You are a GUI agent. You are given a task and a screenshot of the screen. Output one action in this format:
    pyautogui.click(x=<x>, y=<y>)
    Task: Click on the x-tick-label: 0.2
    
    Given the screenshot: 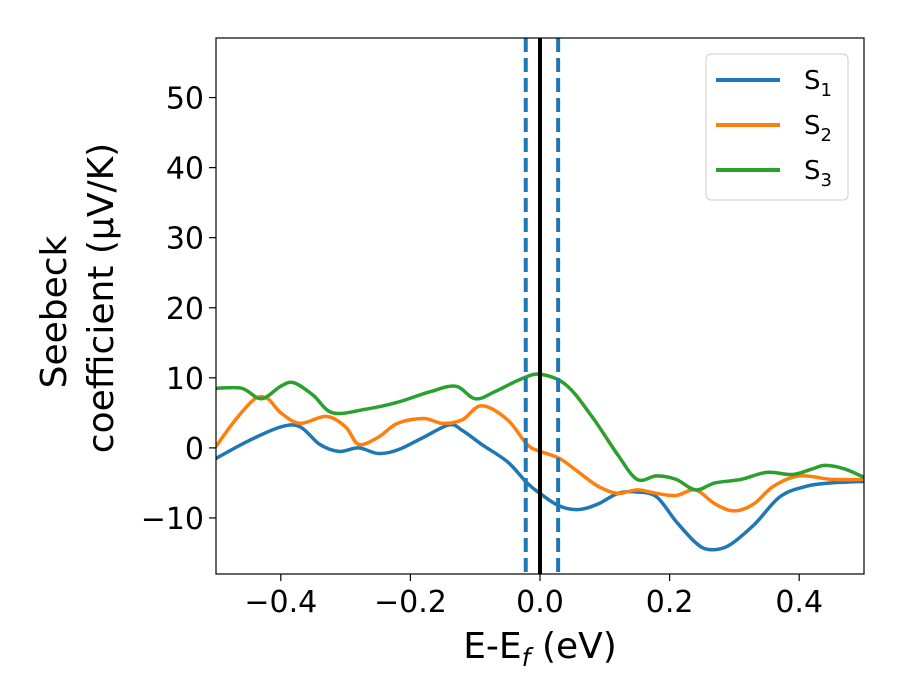 What is the action you would take?
    pyautogui.click(x=670, y=602)
    